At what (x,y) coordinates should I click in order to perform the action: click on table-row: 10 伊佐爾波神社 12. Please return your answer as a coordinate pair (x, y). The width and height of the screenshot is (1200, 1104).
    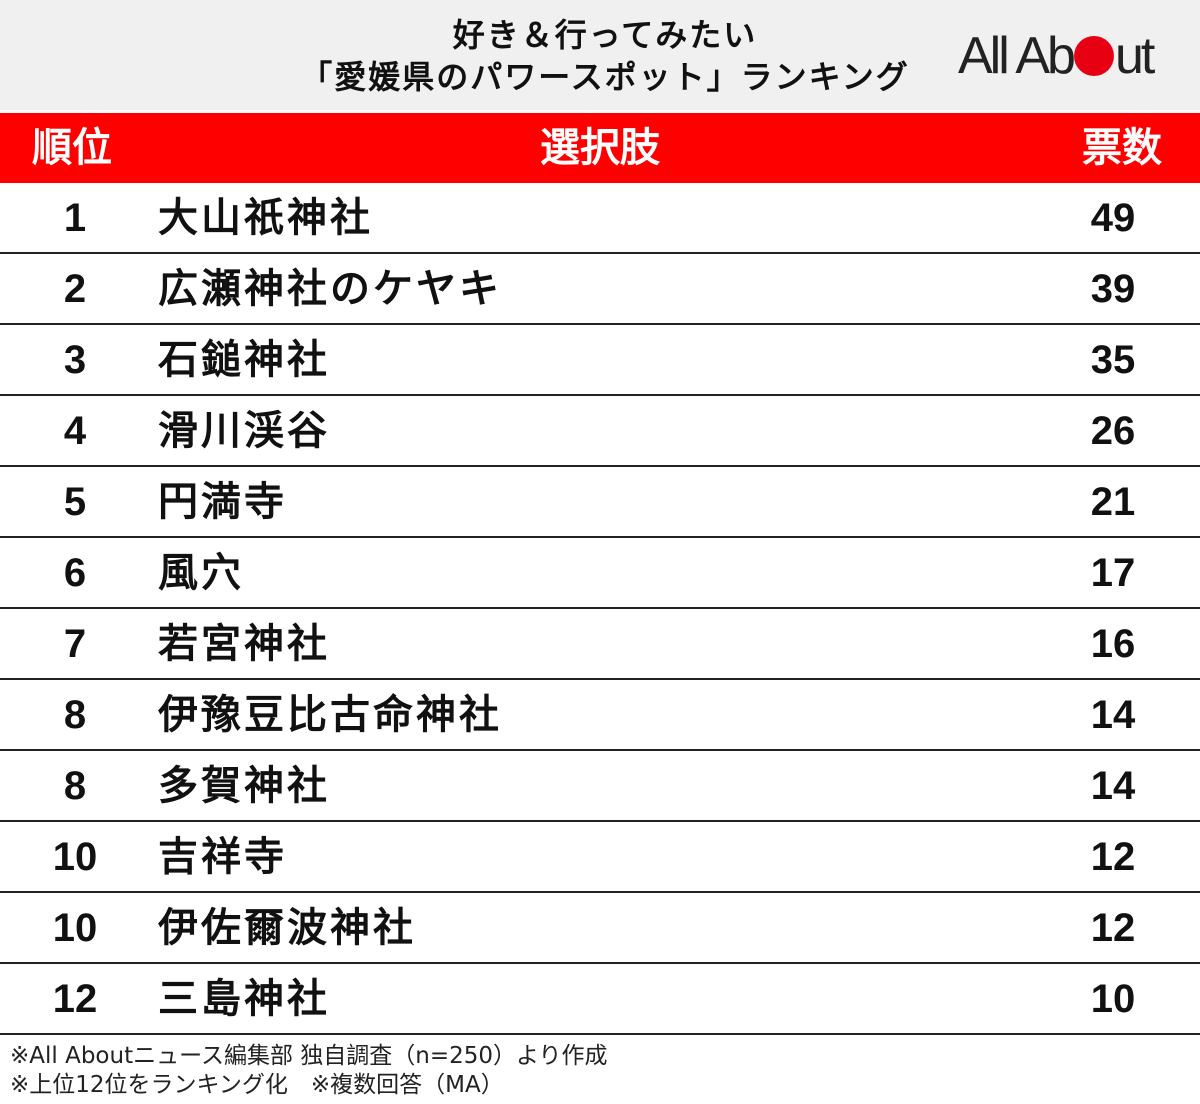
    Looking at the image, I should click on (600, 928).